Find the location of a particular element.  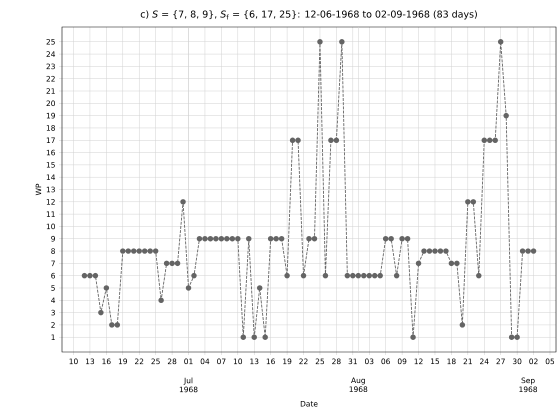

chart-title: c) S = {7, 8, 9}, S$_{f}$ = {6, 17, 25}: 12-06-1968 to 02-09-1968 (83 days) is located at coordinates (308, 15).